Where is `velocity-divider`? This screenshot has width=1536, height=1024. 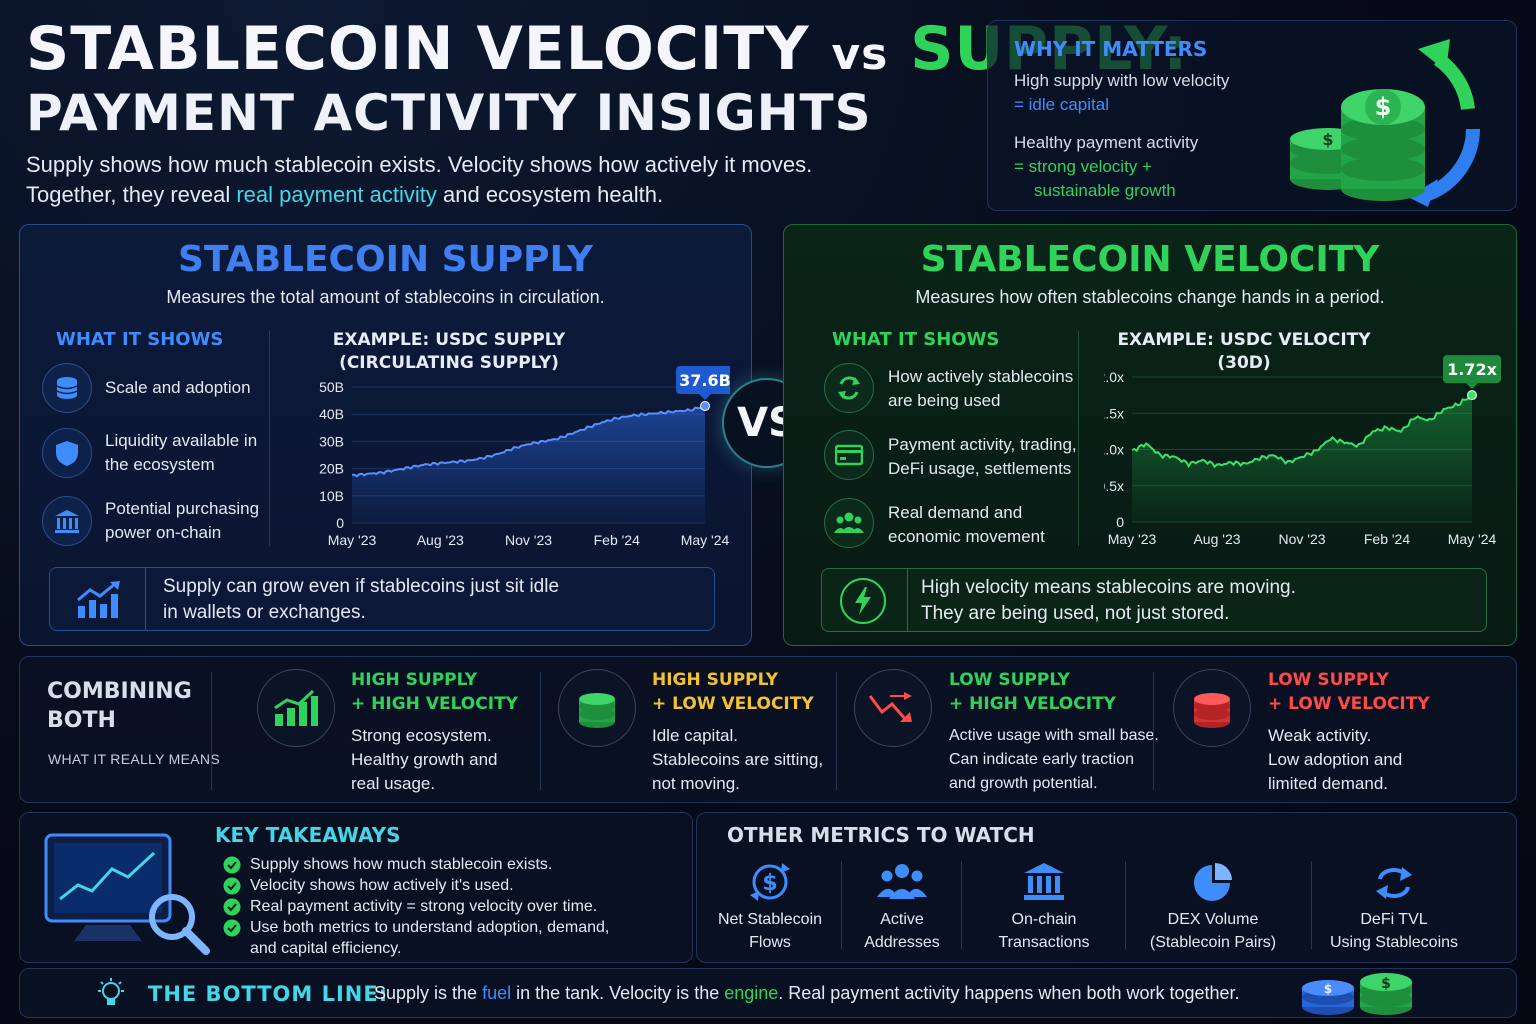 velocity-divider is located at coordinates (1078, 438).